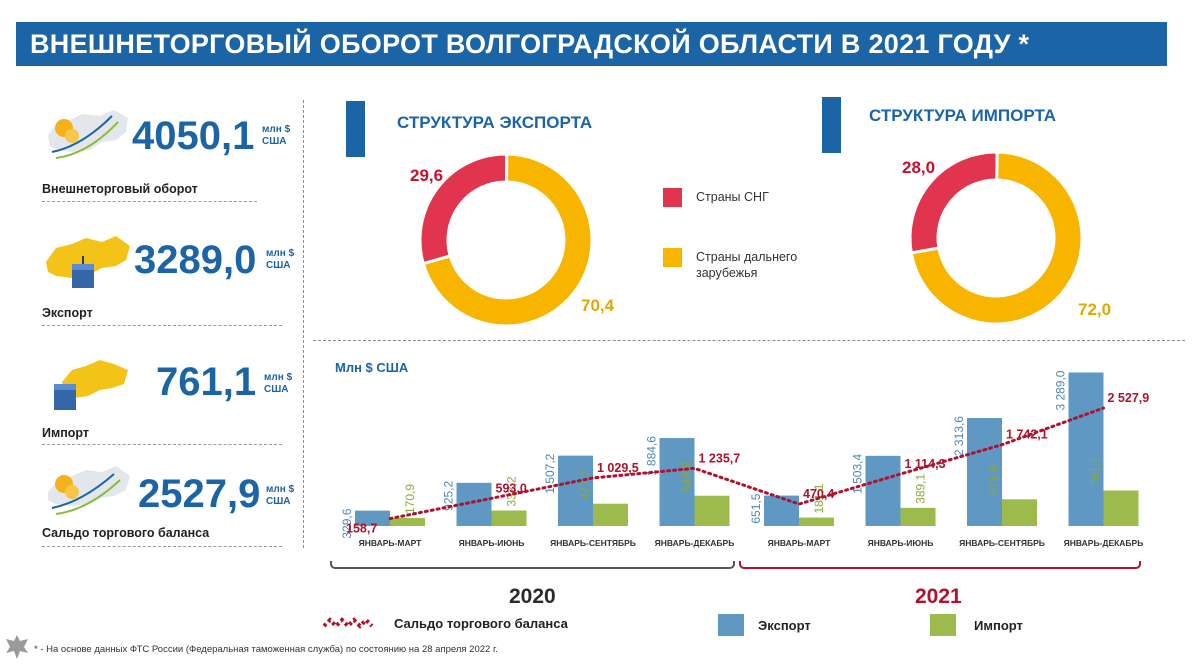  What do you see at coordinates (410, 499) in the screenshot?
I see `import-value-label: 170,9` at bounding box center [410, 499].